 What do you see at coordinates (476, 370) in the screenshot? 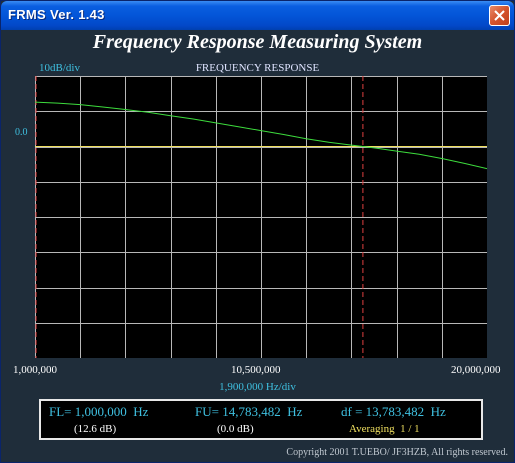
I see `x-tick-label-stop: 20,000,000` at bounding box center [476, 370].